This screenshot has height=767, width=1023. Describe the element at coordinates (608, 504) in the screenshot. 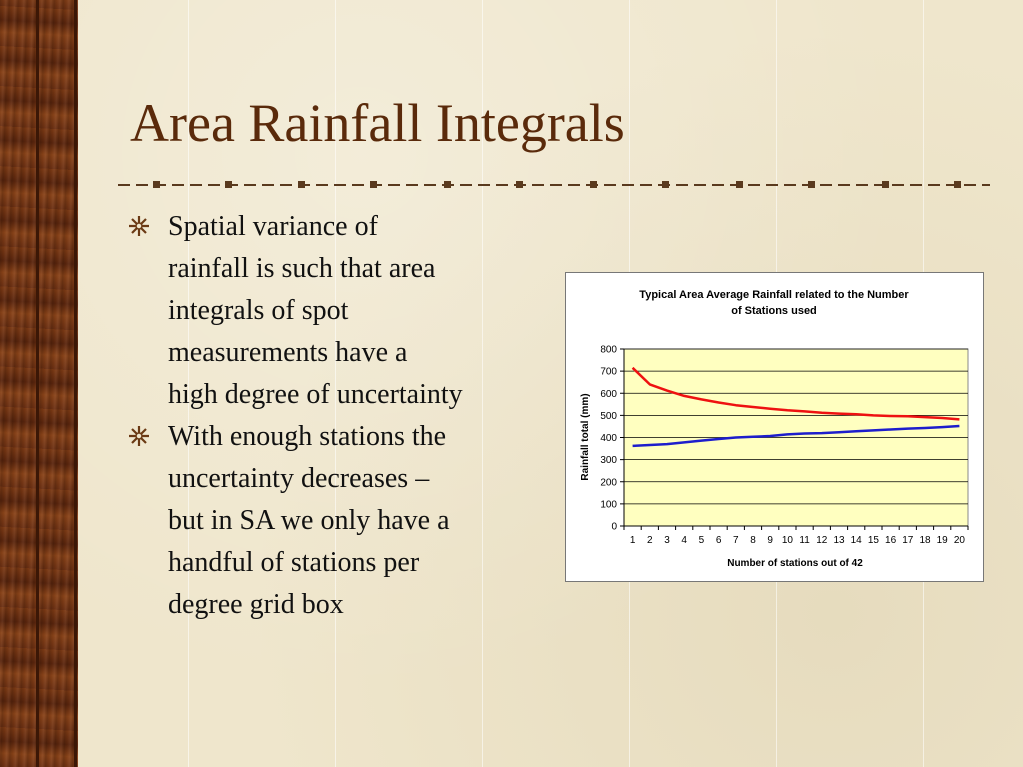

I see `y-tick-label: 100` at that location.